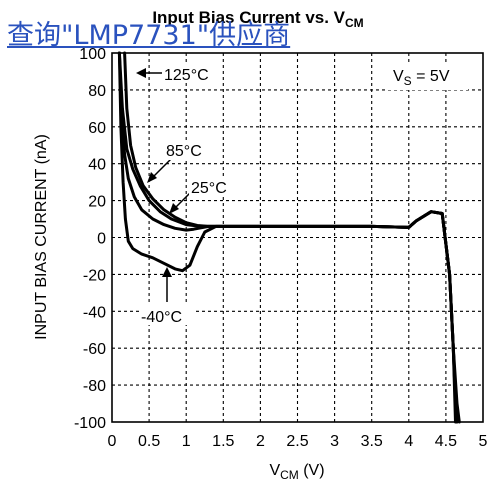  Describe the element at coordinates (161, 317) in the screenshot. I see `tm40-label: -40°C` at that location.